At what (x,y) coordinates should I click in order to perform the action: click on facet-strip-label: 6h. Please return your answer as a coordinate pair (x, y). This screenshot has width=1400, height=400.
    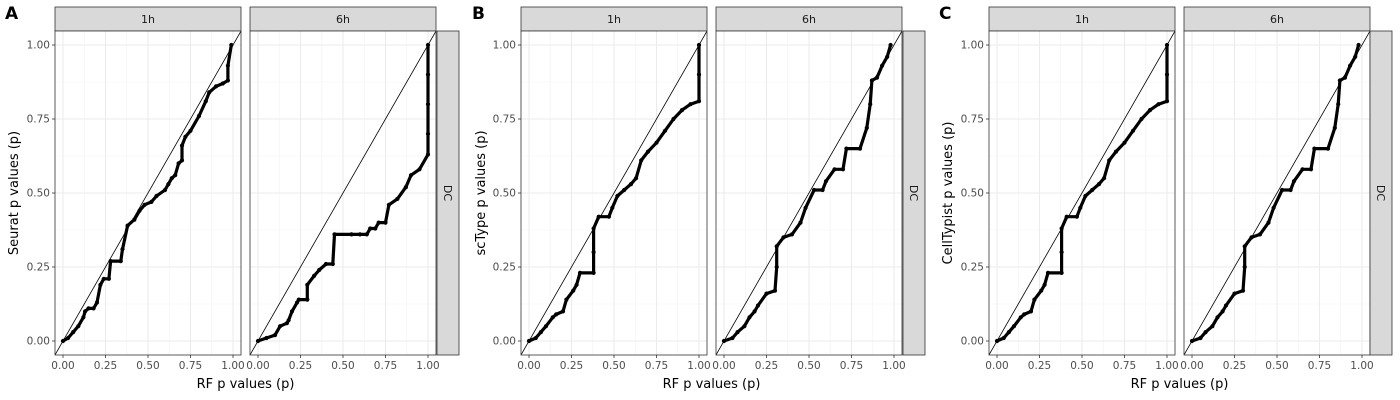
    Looking at the image, I should click on (343, 19).